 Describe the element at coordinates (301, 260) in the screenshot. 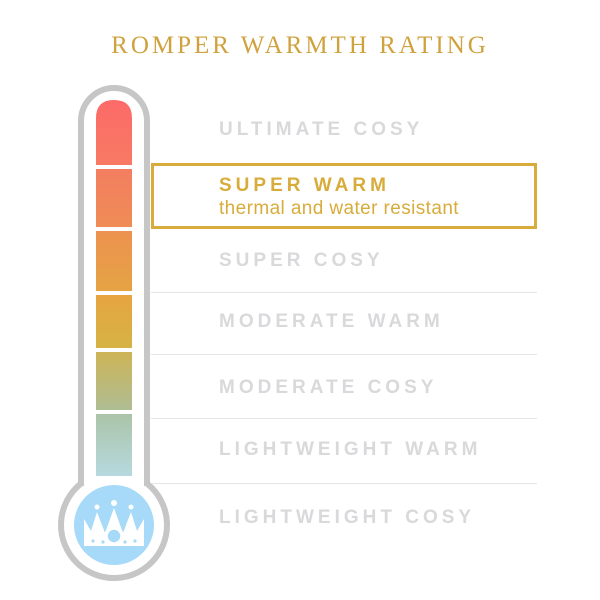

I see `rating-super-cosy: SUPER COSY` at that location.